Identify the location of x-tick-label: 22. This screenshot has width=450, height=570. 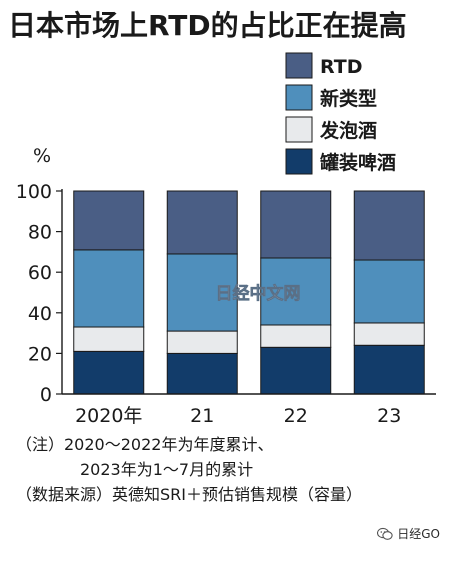
(296, 416).